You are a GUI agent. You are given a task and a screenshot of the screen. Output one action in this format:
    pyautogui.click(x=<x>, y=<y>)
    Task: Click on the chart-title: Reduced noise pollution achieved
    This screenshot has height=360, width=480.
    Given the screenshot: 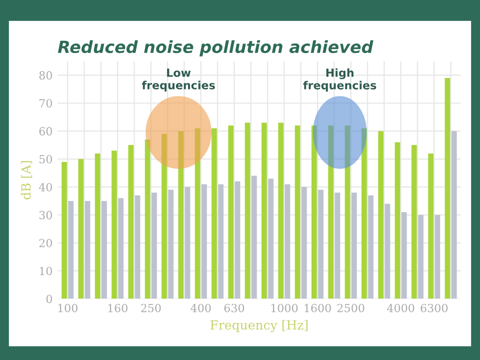 What is the action you would take?
    pyautogui.click(x=216, y=48)
    